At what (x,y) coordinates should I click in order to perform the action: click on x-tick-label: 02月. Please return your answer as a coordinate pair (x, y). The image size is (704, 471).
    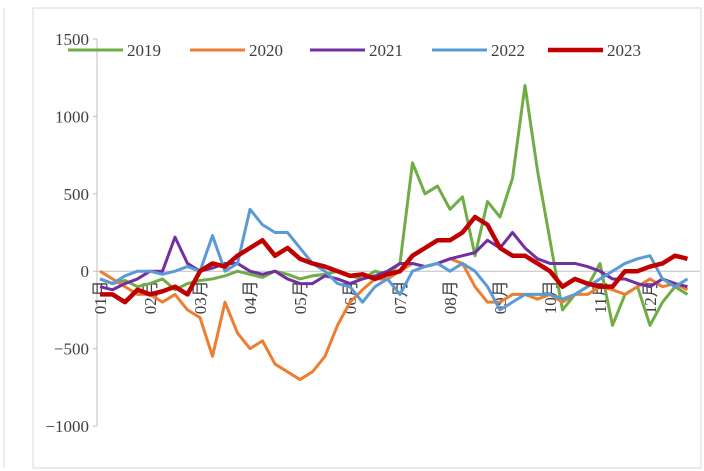
    Looking at the image, I should click on (150, 297).